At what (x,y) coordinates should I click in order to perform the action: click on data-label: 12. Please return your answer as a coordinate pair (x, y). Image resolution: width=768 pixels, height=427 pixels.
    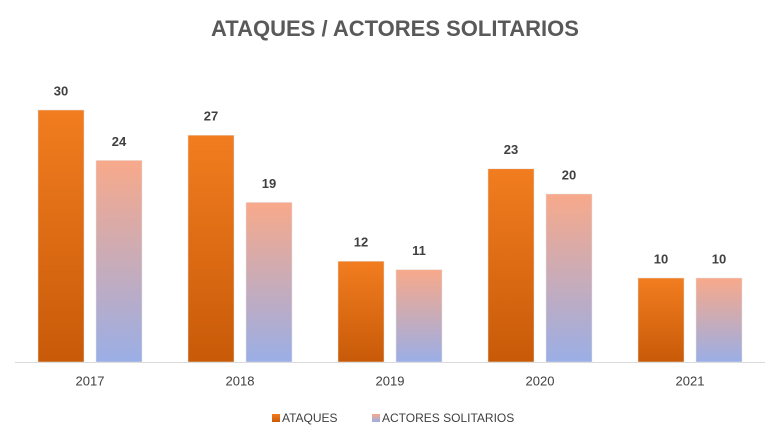
    Looking at the image, I should click on (361, 242).